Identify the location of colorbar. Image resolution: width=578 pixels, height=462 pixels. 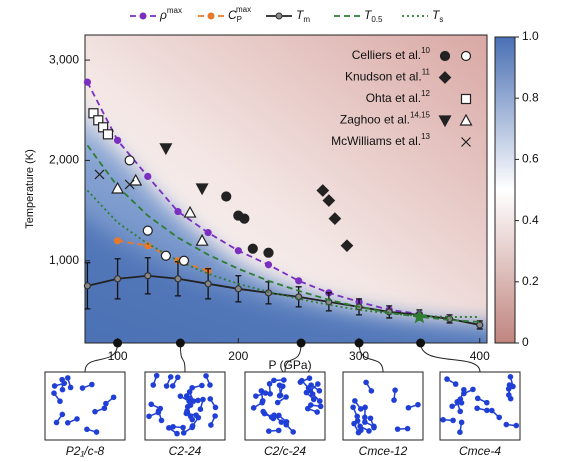
(505, 190).